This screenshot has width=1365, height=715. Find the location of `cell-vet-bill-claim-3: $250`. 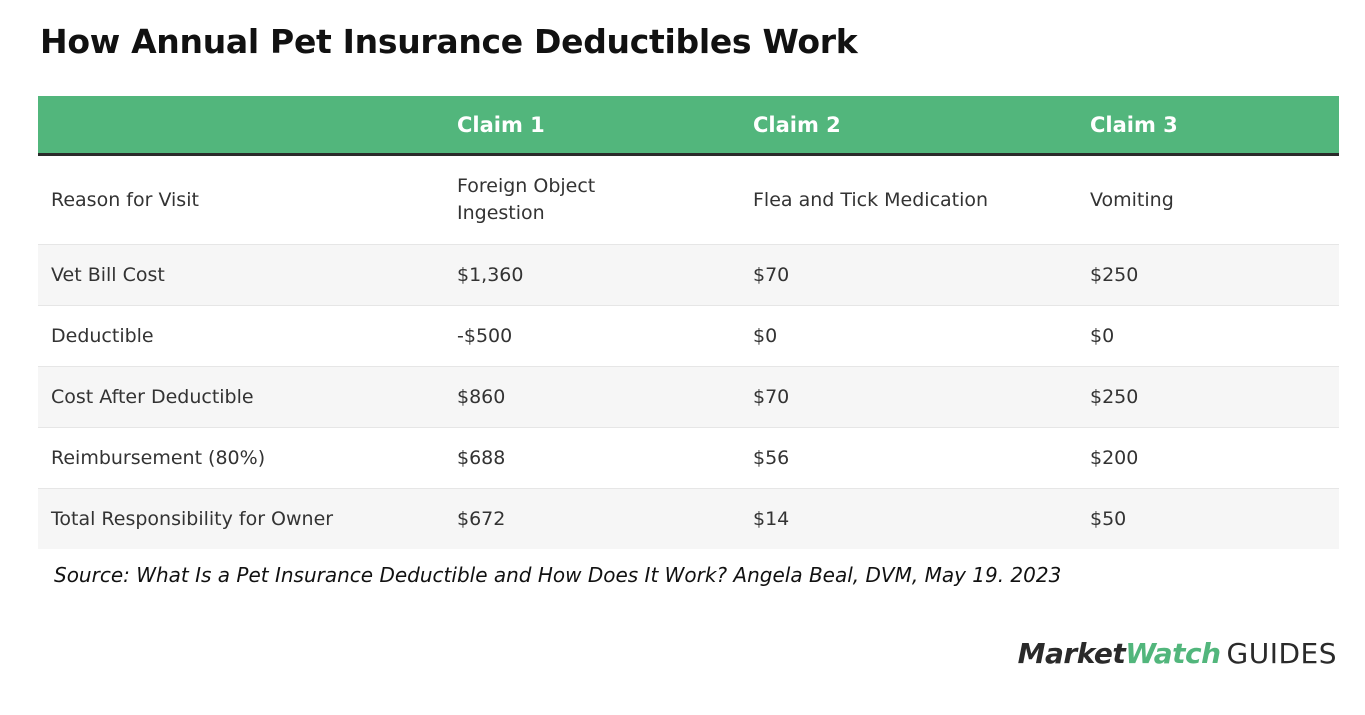

cell-vet-bill-claim-3: $250 is located at coordinates (1214, 275).